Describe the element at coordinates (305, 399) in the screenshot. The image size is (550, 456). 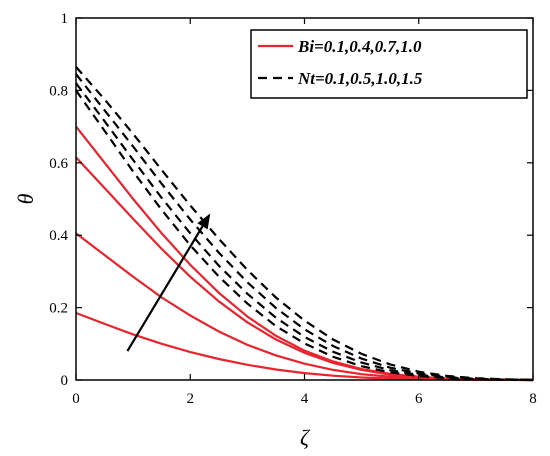
I see `x-tick-label: 4` at that location.